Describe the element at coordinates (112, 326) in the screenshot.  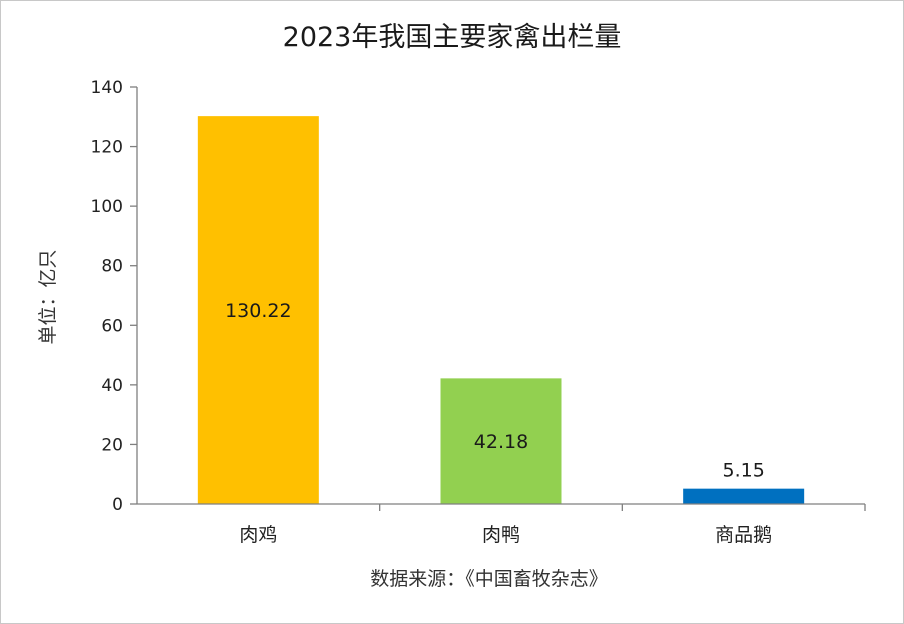
I see `y-tick-label: 60` at that location.